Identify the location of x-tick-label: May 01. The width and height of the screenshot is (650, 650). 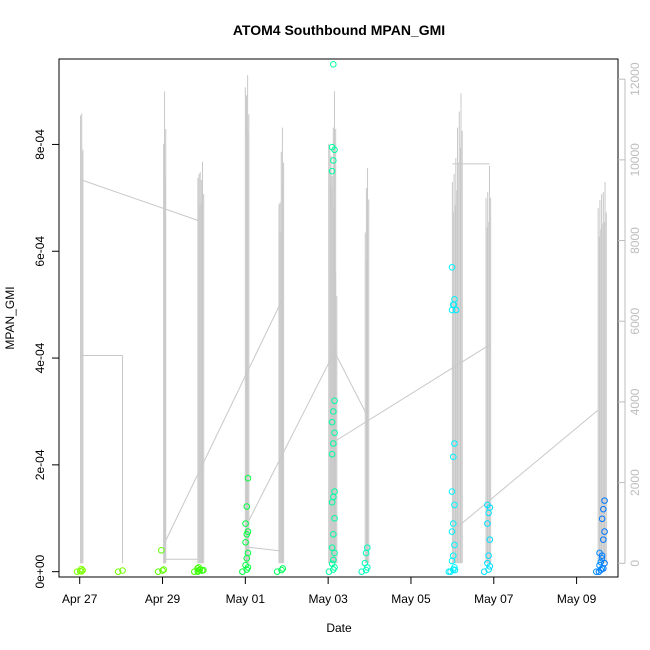
(246, 599).